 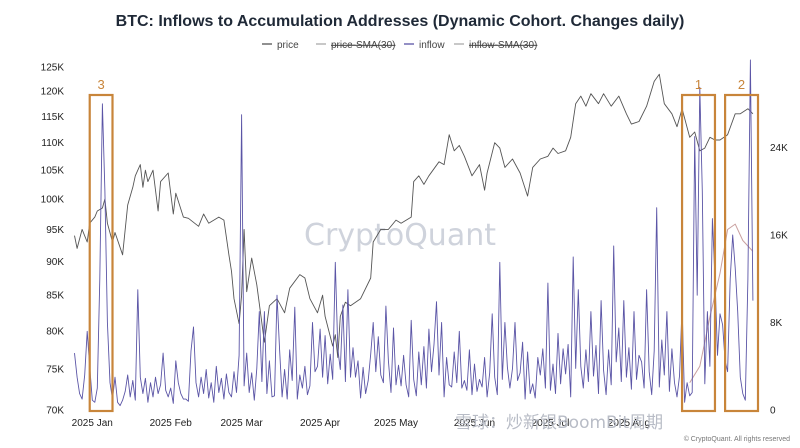 I want to click on y-left-tick-label: 85K, so click(x=55, y=296).